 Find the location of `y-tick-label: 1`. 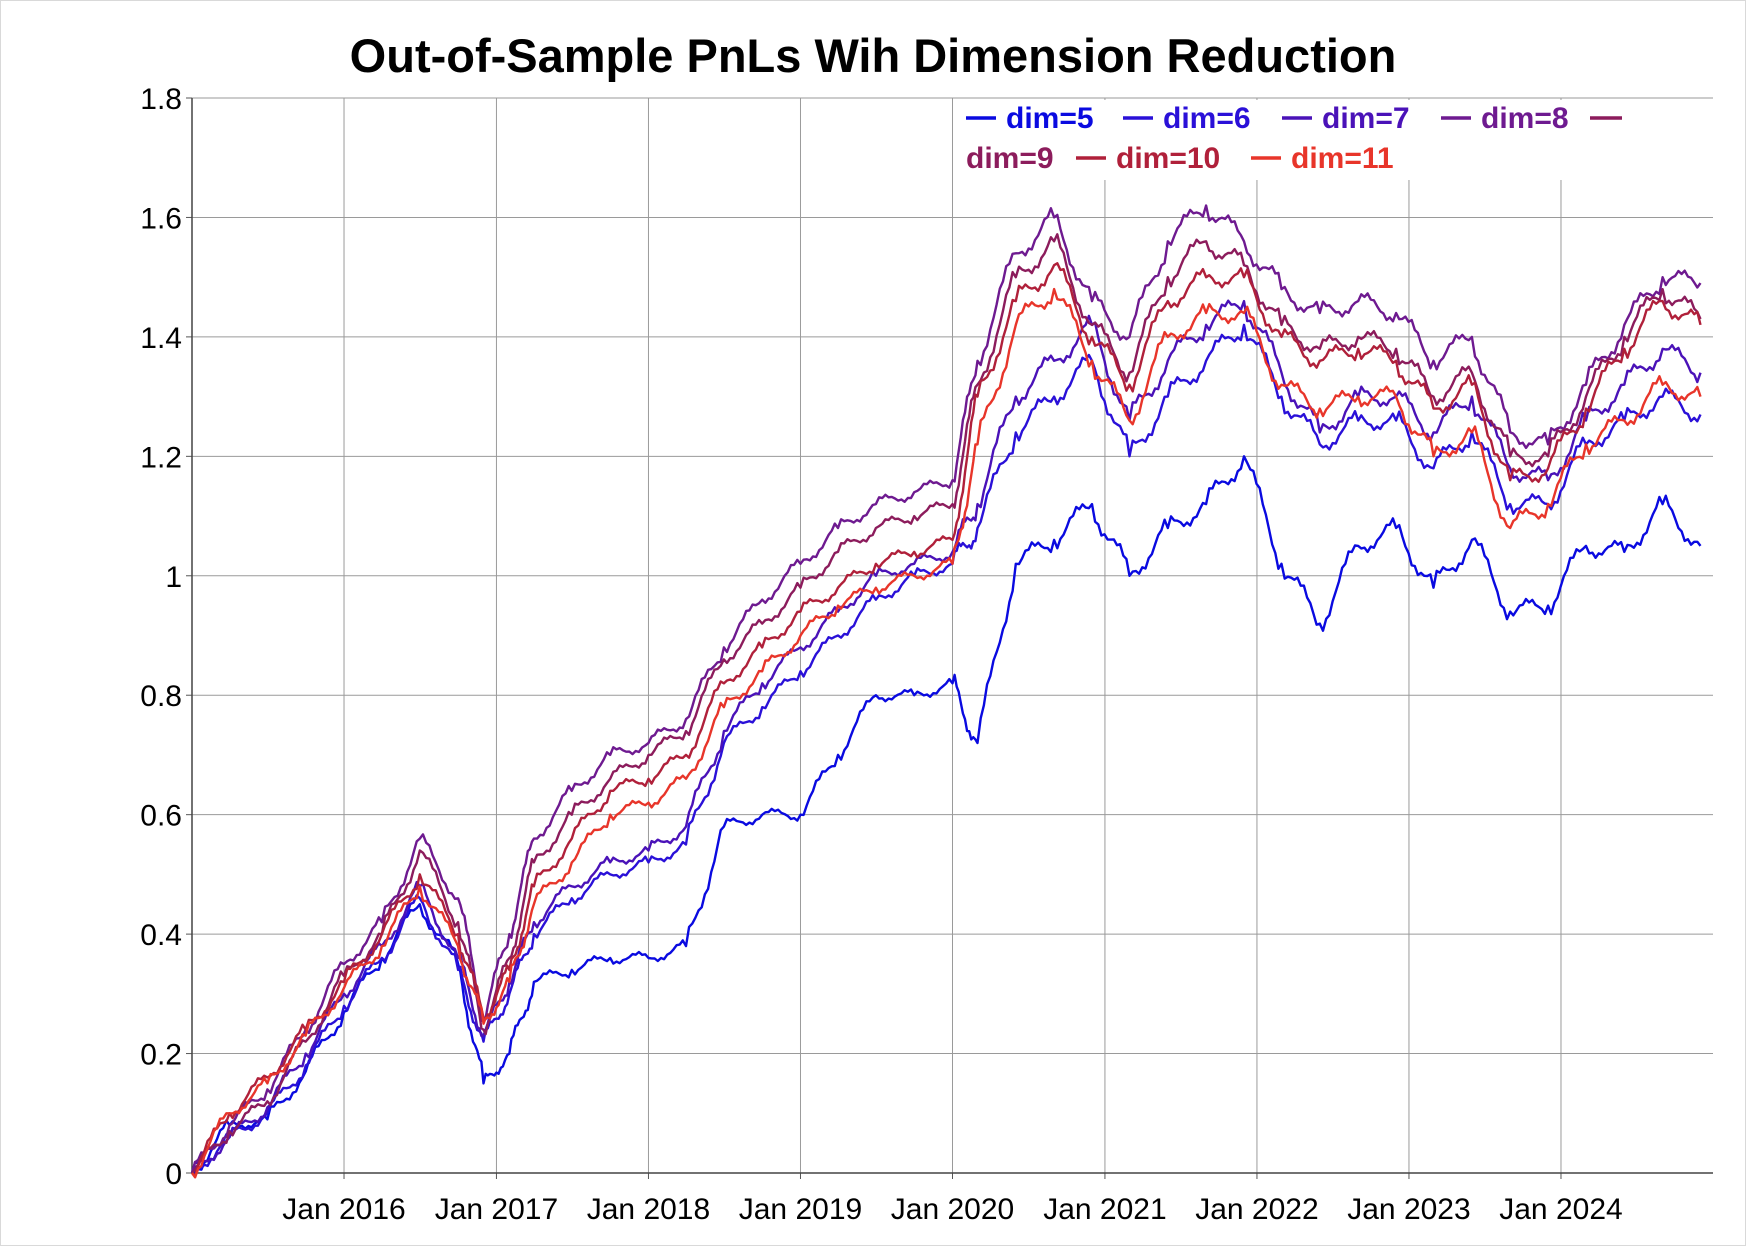

y-tick-label: 1 is located at coordinates (173, 577).